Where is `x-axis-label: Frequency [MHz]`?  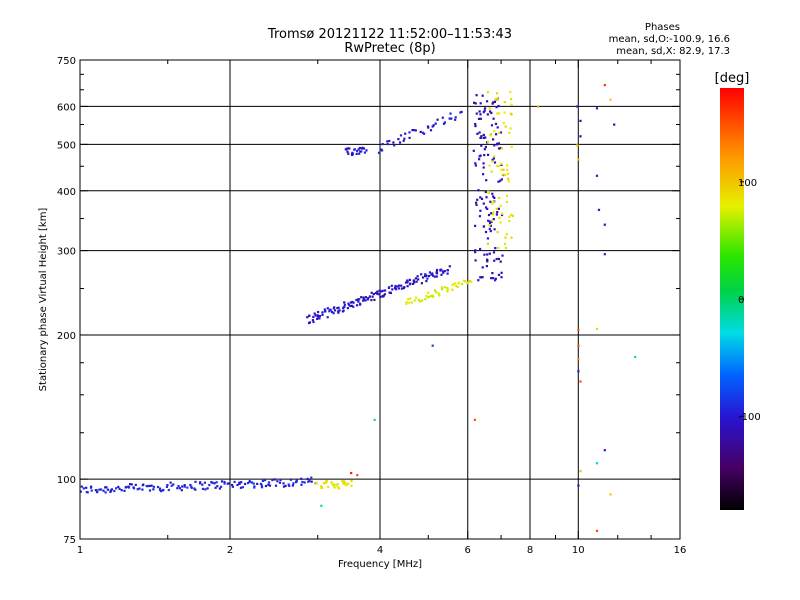 x-axis-label: Frequency [MHz] is located at coordinates (380, 564).